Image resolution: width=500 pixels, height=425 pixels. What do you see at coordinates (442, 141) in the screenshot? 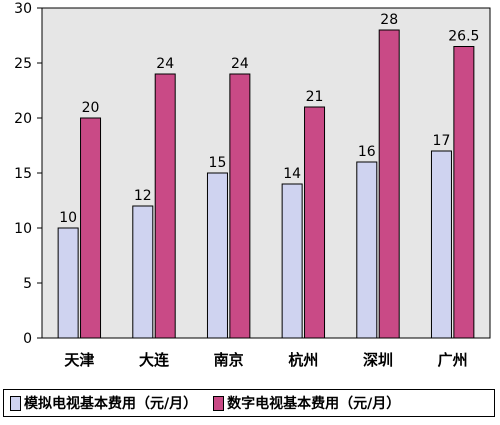
I see `data-label: 17` at bounding box center [442, 141].